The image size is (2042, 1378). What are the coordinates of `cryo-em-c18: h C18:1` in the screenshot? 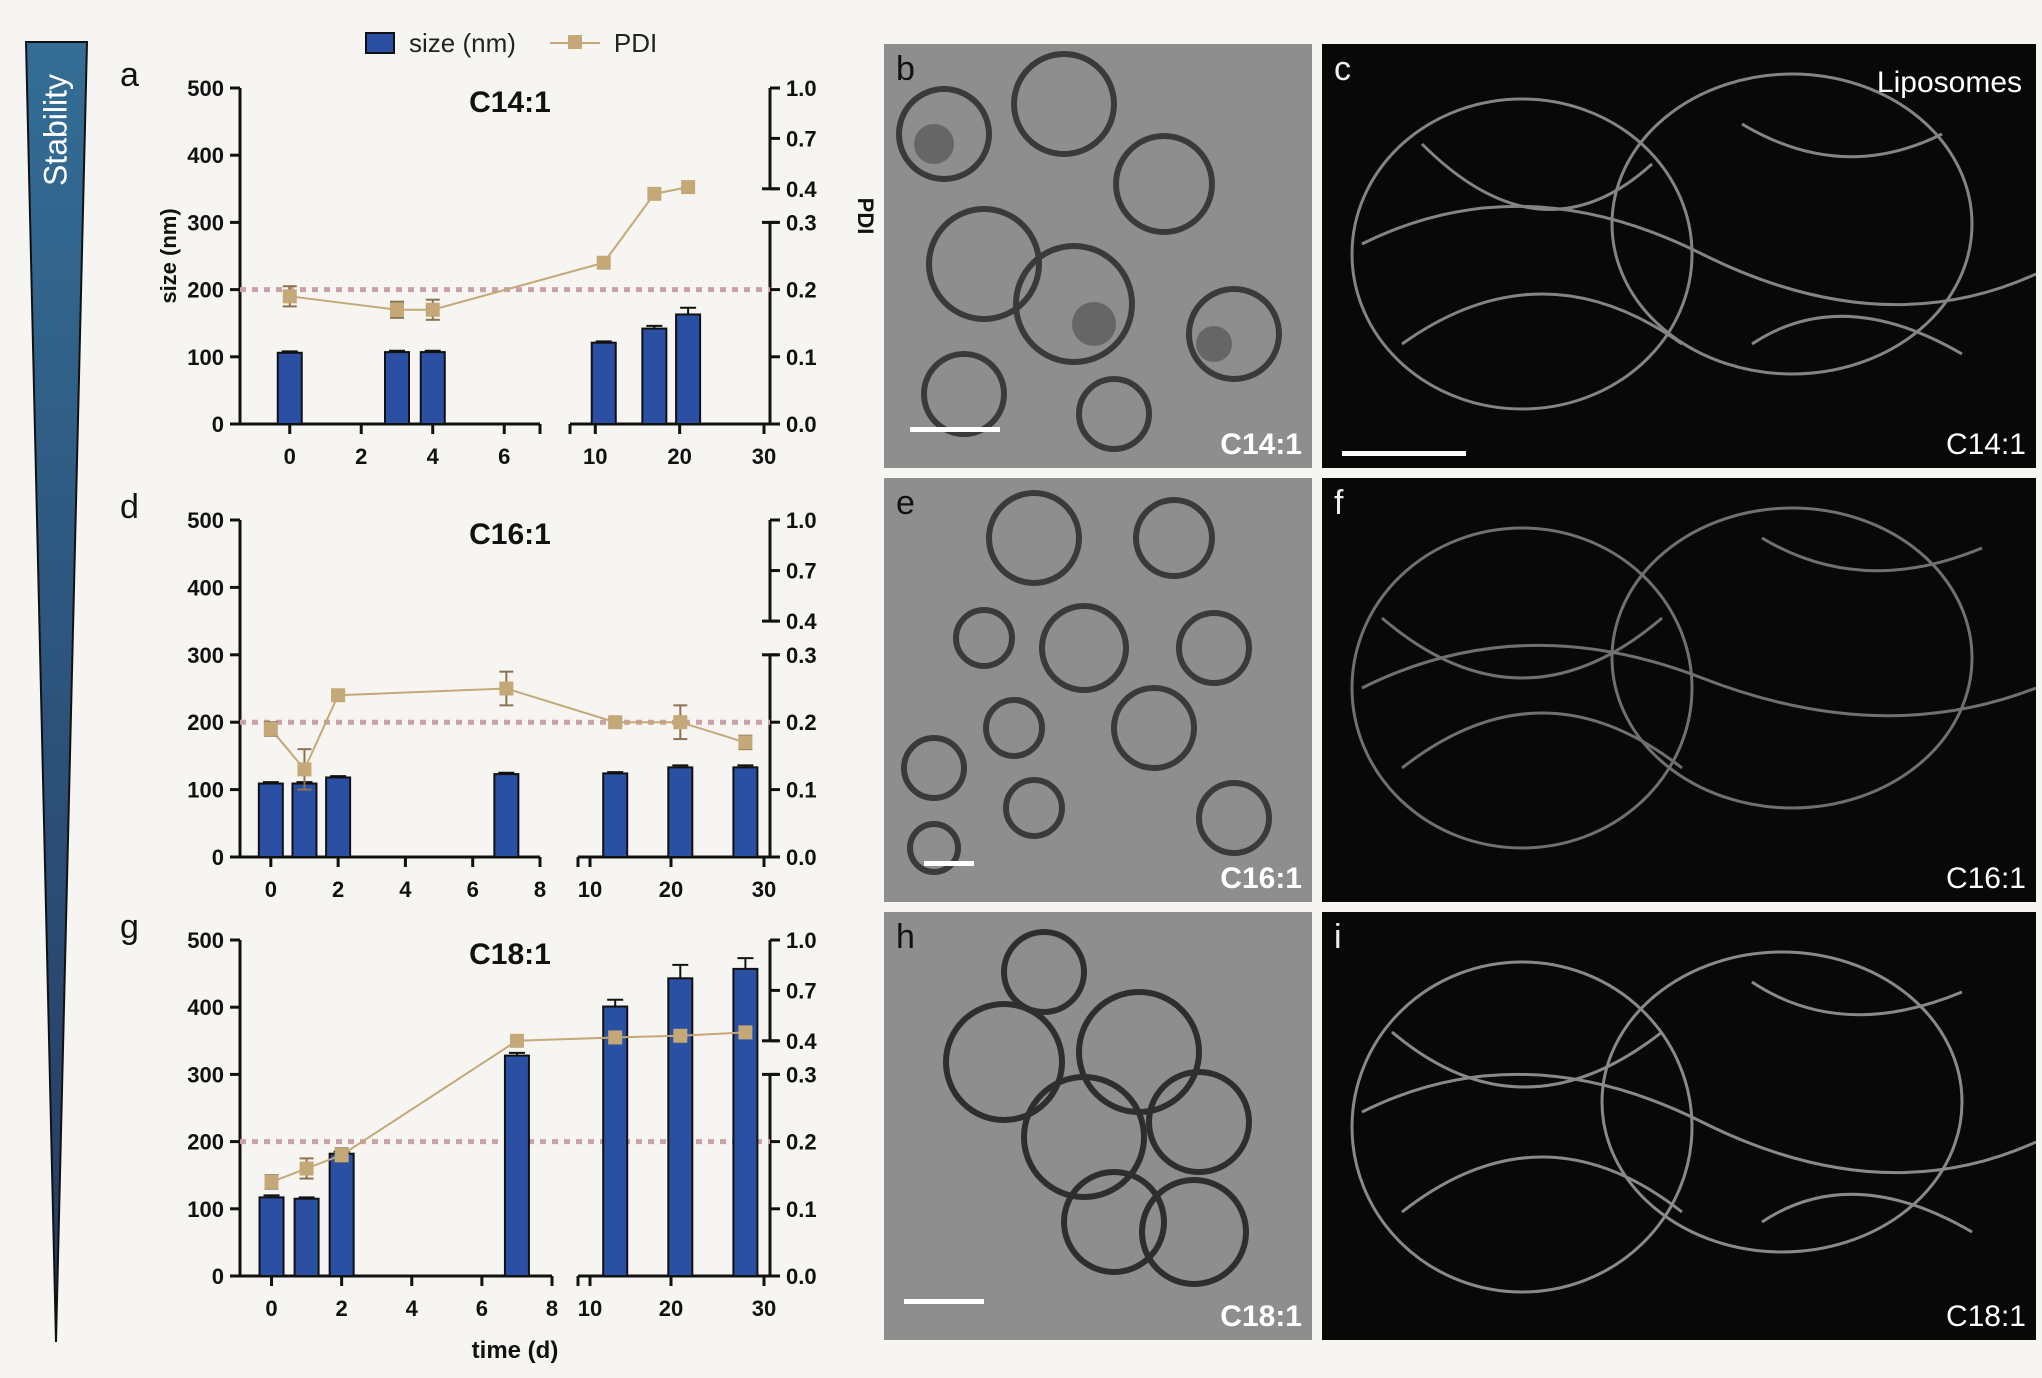 It's located at (1098, 1126).